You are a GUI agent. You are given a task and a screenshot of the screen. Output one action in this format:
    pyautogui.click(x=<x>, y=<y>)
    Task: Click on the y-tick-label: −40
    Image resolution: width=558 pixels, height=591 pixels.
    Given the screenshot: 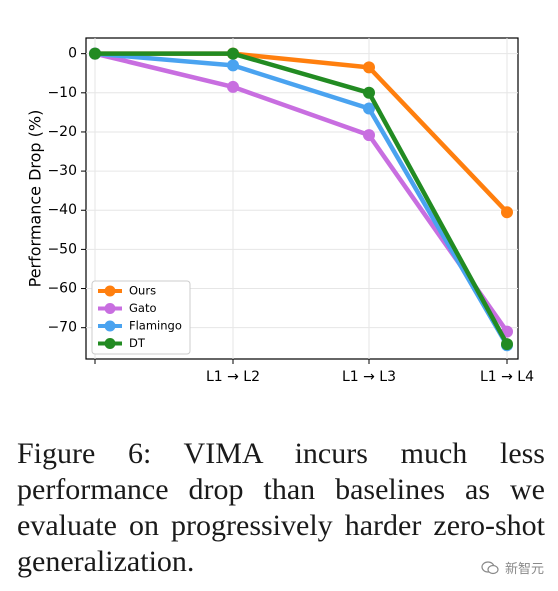 What is the action you would take?
    pyautogui.click(x=62, y=210)
    